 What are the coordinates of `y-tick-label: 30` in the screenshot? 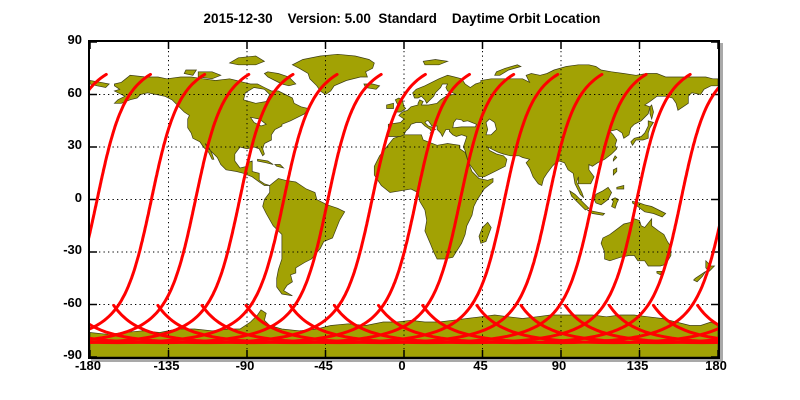 It's located at (74, 144).